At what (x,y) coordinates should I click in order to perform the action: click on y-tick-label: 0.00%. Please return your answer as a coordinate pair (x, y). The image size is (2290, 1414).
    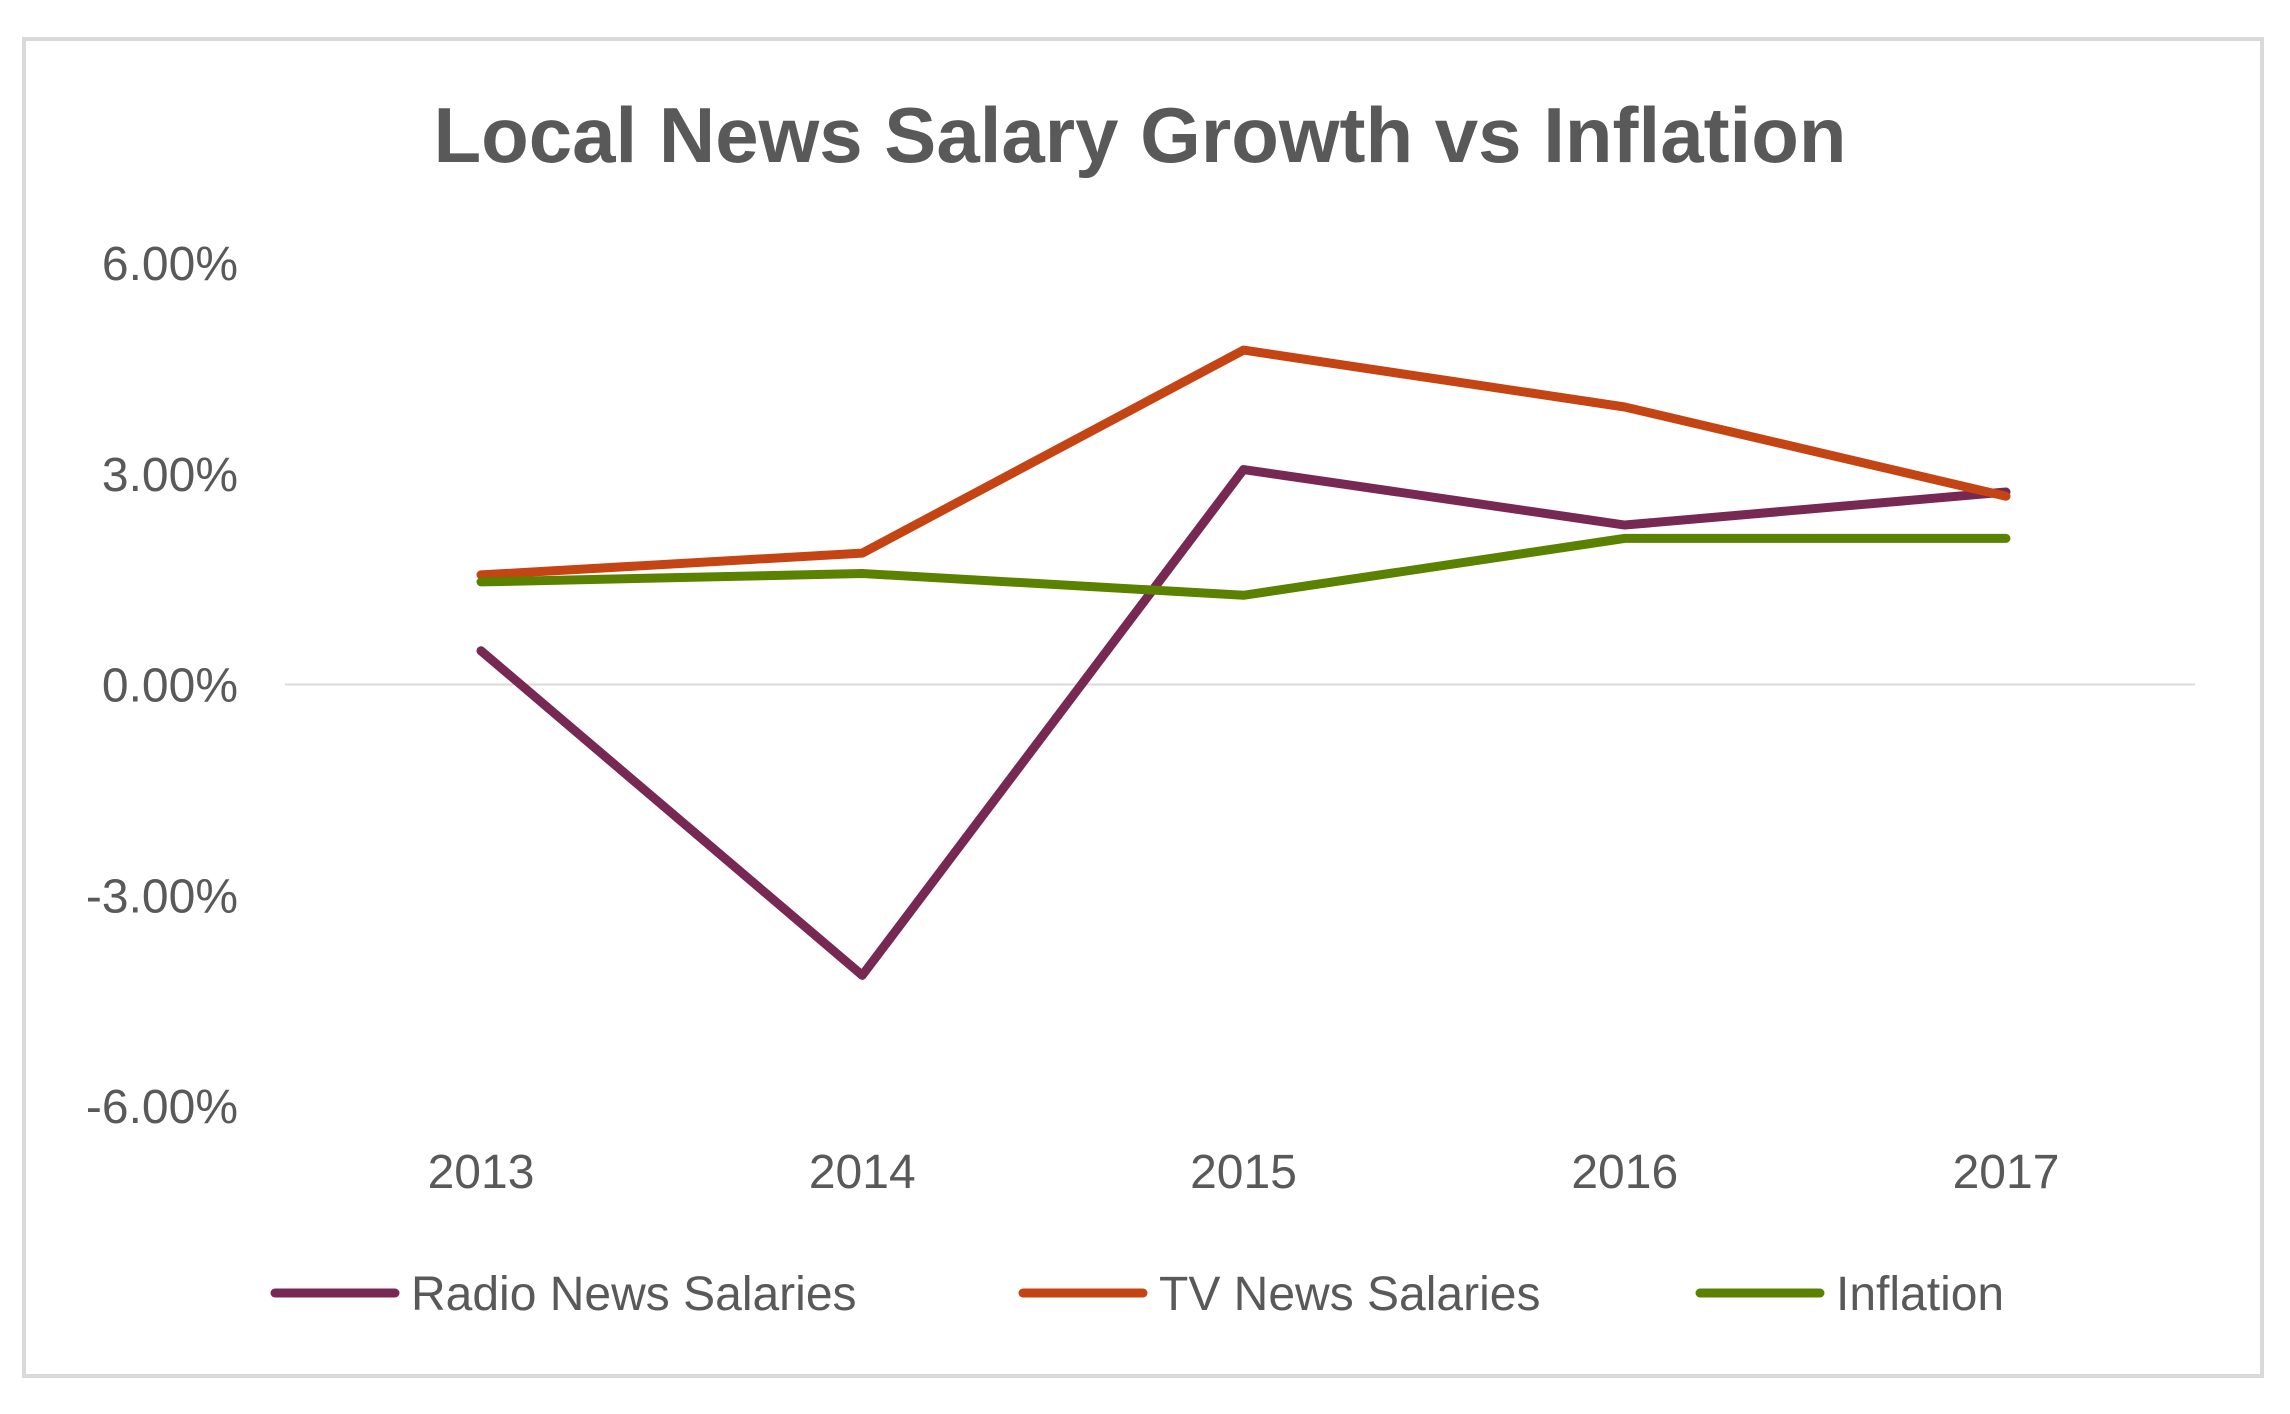
    Looking at the image, I should click on (170, 686).